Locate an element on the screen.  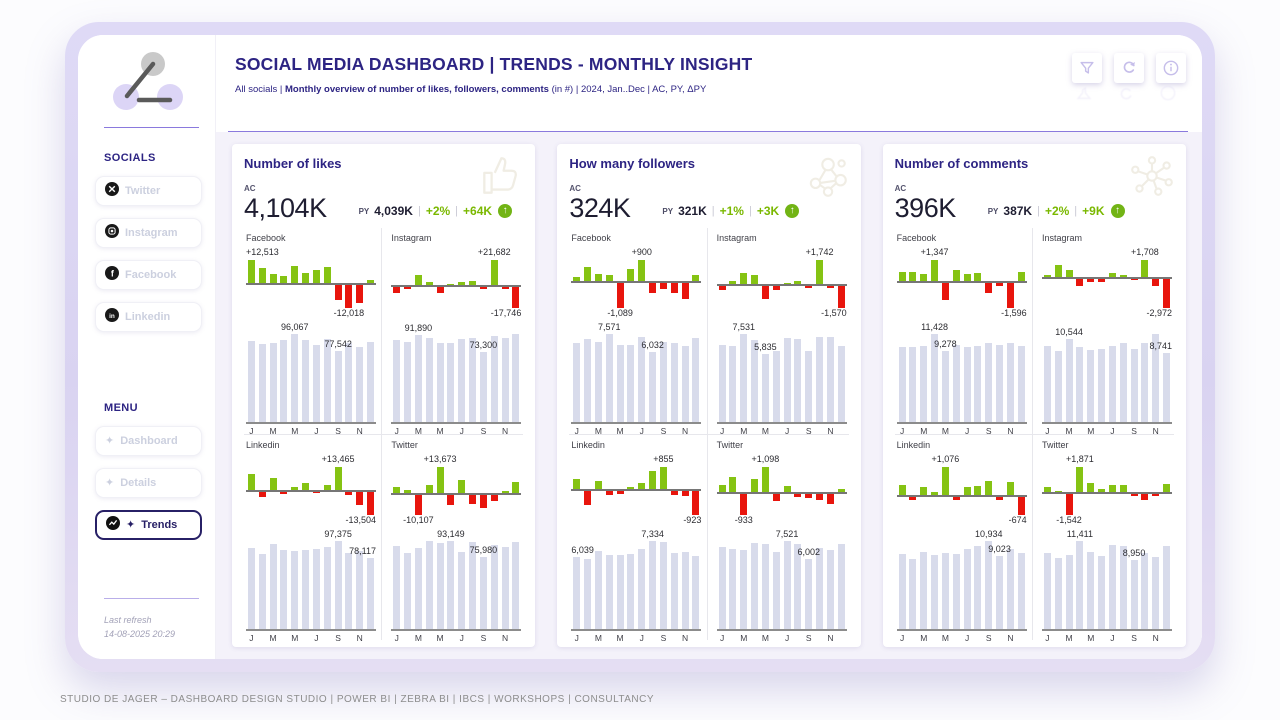
reset-icon is located at coordinates (1129, 67).